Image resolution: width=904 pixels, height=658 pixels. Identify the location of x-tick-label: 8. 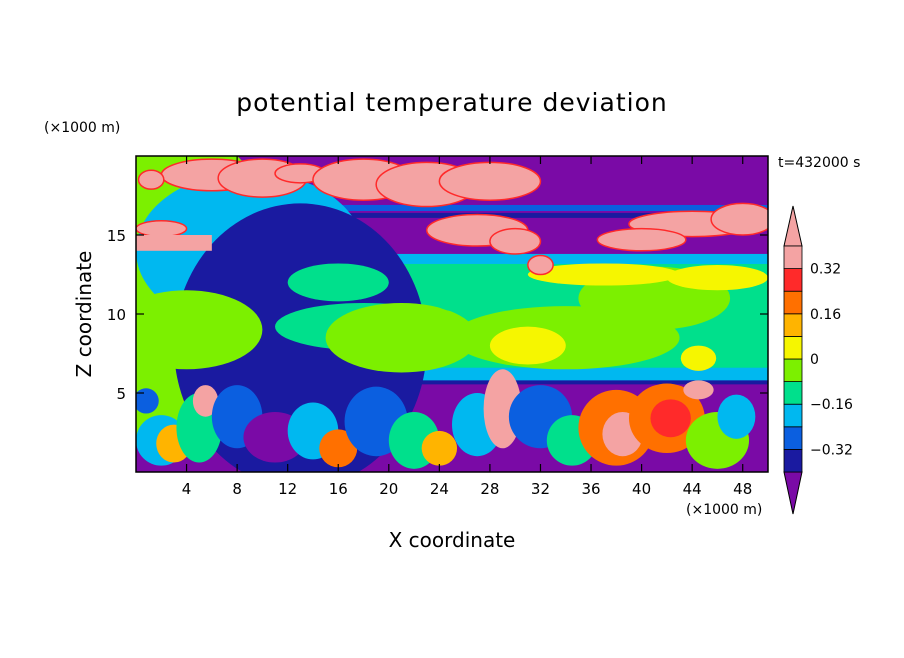
(237, 489).